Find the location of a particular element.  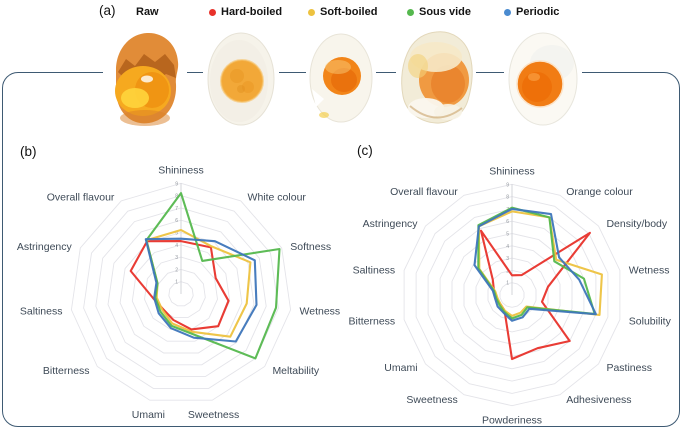

svg-text: Orange colour is located at coordinates (599, 192).